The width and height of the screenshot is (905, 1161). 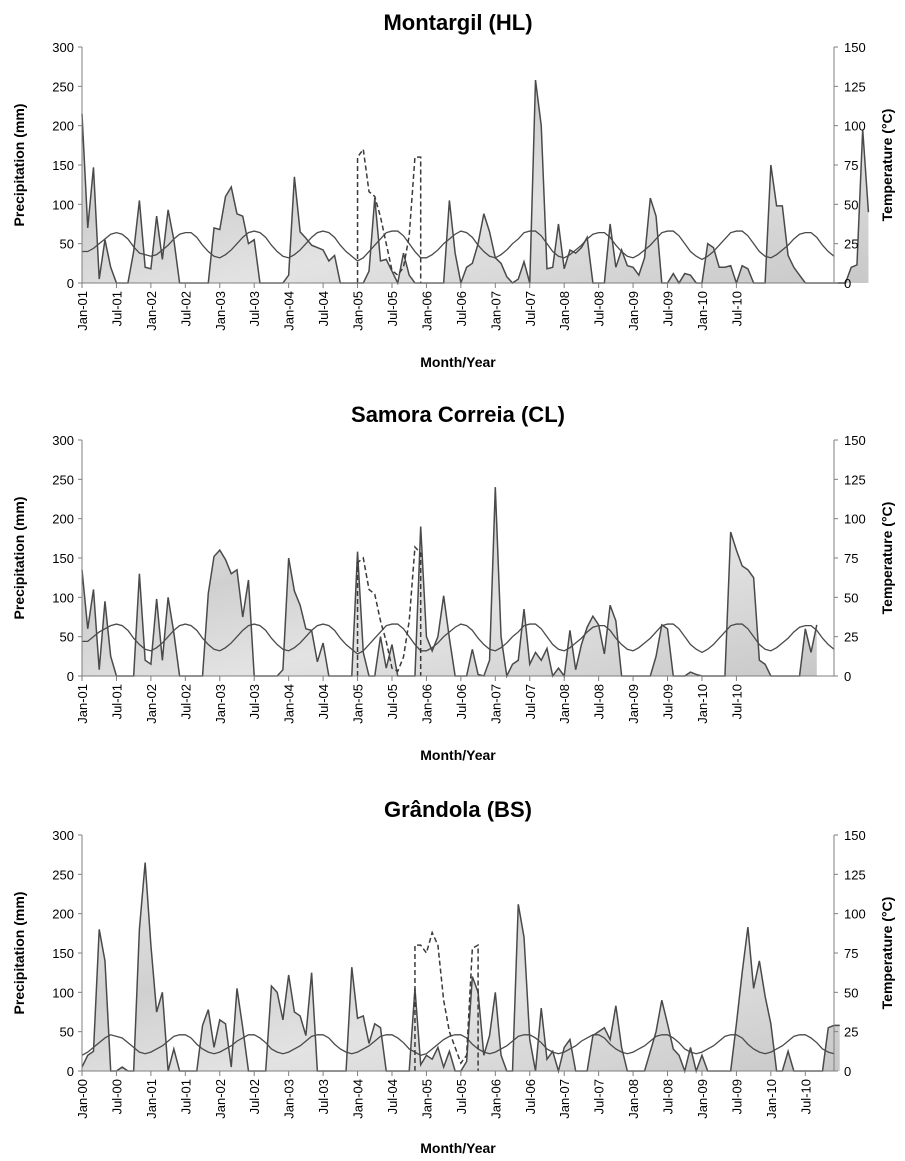 I want to click on y-tick-label: 250, so click(x=63, y=874).